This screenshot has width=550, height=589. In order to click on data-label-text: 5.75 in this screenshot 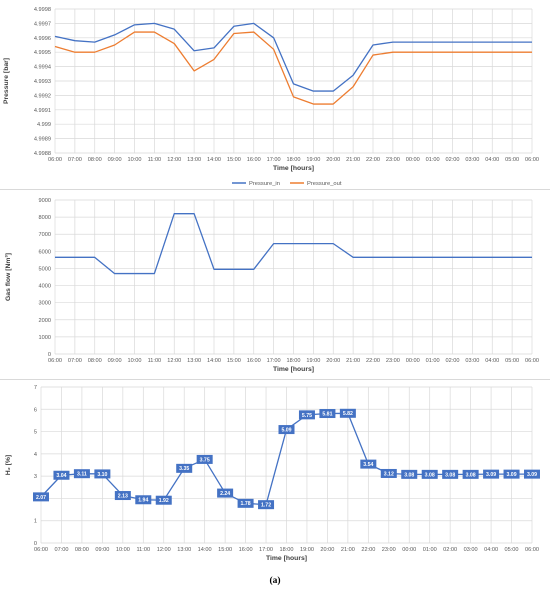, I will do `click(307, 416)`.